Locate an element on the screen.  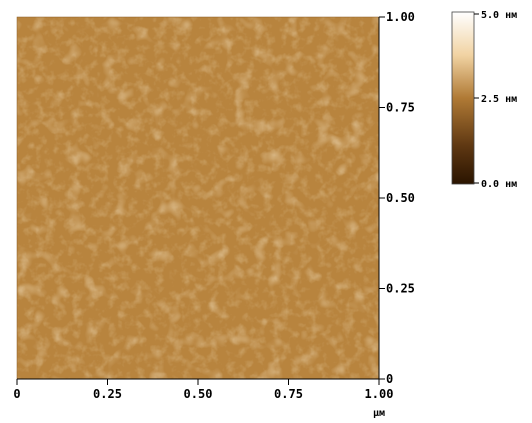
colorbar: 5.0 нм 2.5 нм 0.0 нм is located at coordinates (484, 100).